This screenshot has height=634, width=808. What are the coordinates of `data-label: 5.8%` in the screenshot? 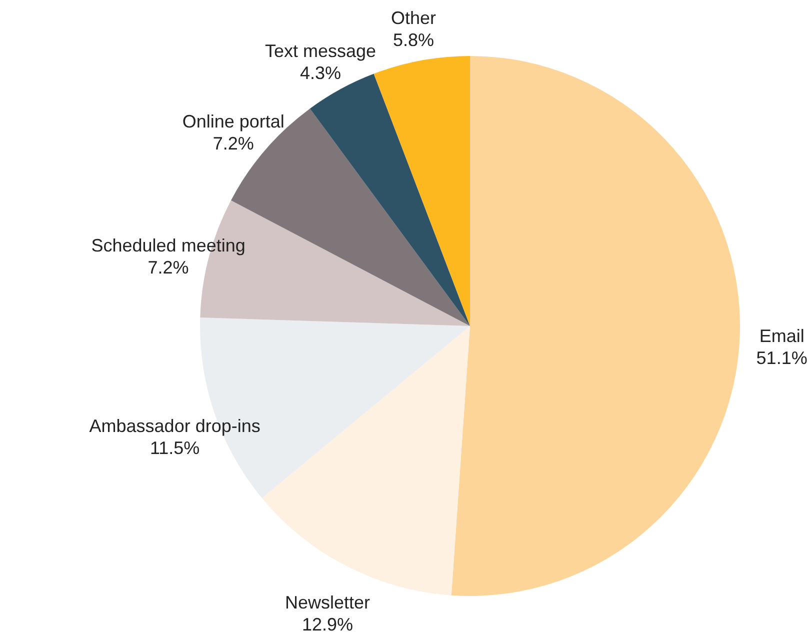 It's located at (413, 40).